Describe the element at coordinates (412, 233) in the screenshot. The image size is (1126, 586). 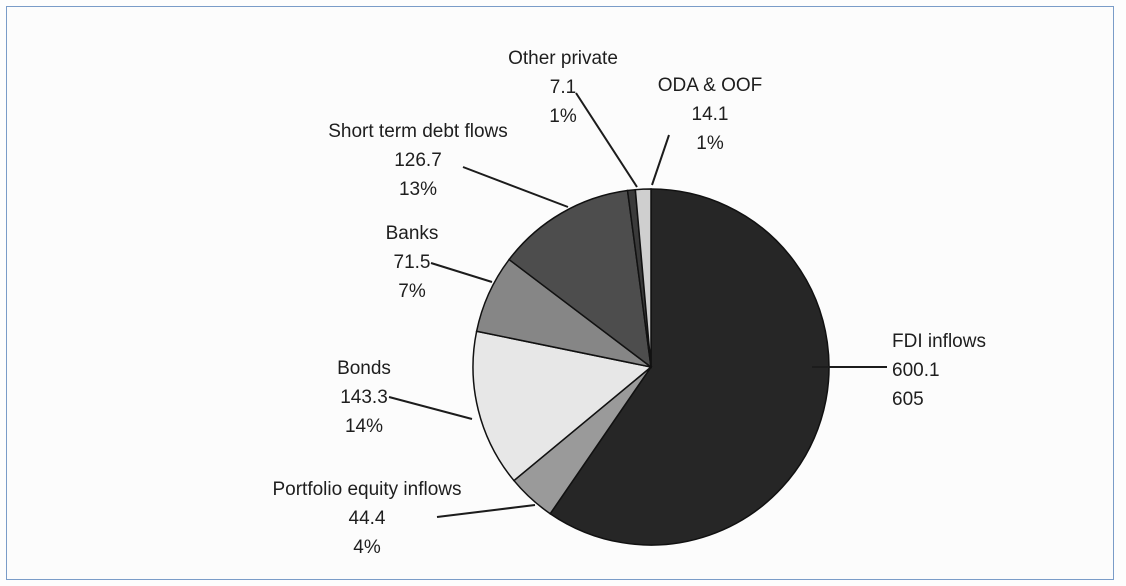
I see `label-banks-name: Banks` at that location.